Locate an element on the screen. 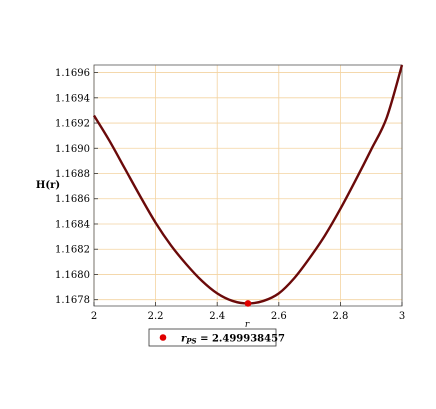 This screenshot has width=436, height=409. y-tick-label-7: 1.1692 is located at coordinates (72, 124).